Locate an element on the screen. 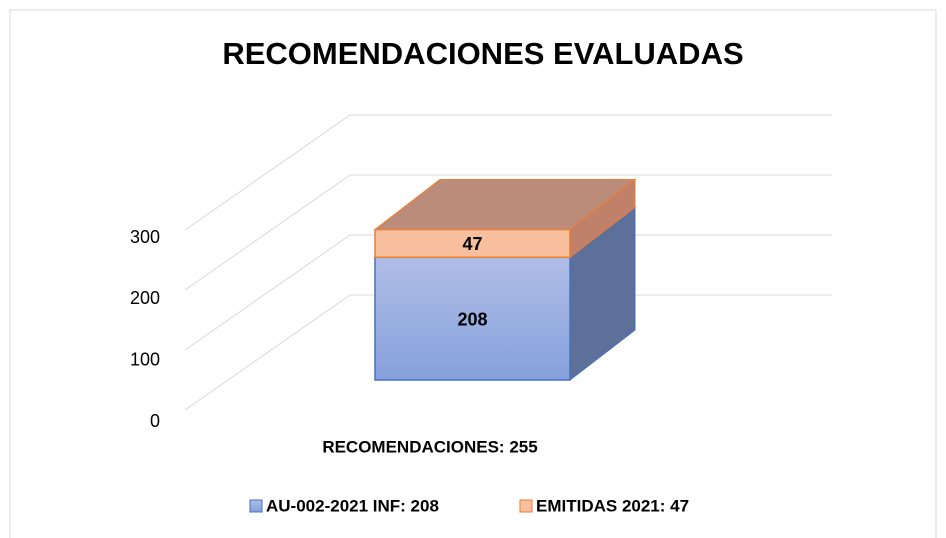  legend-label: AU-002-2021 INF: 208 is located at coordinates (352, 505).